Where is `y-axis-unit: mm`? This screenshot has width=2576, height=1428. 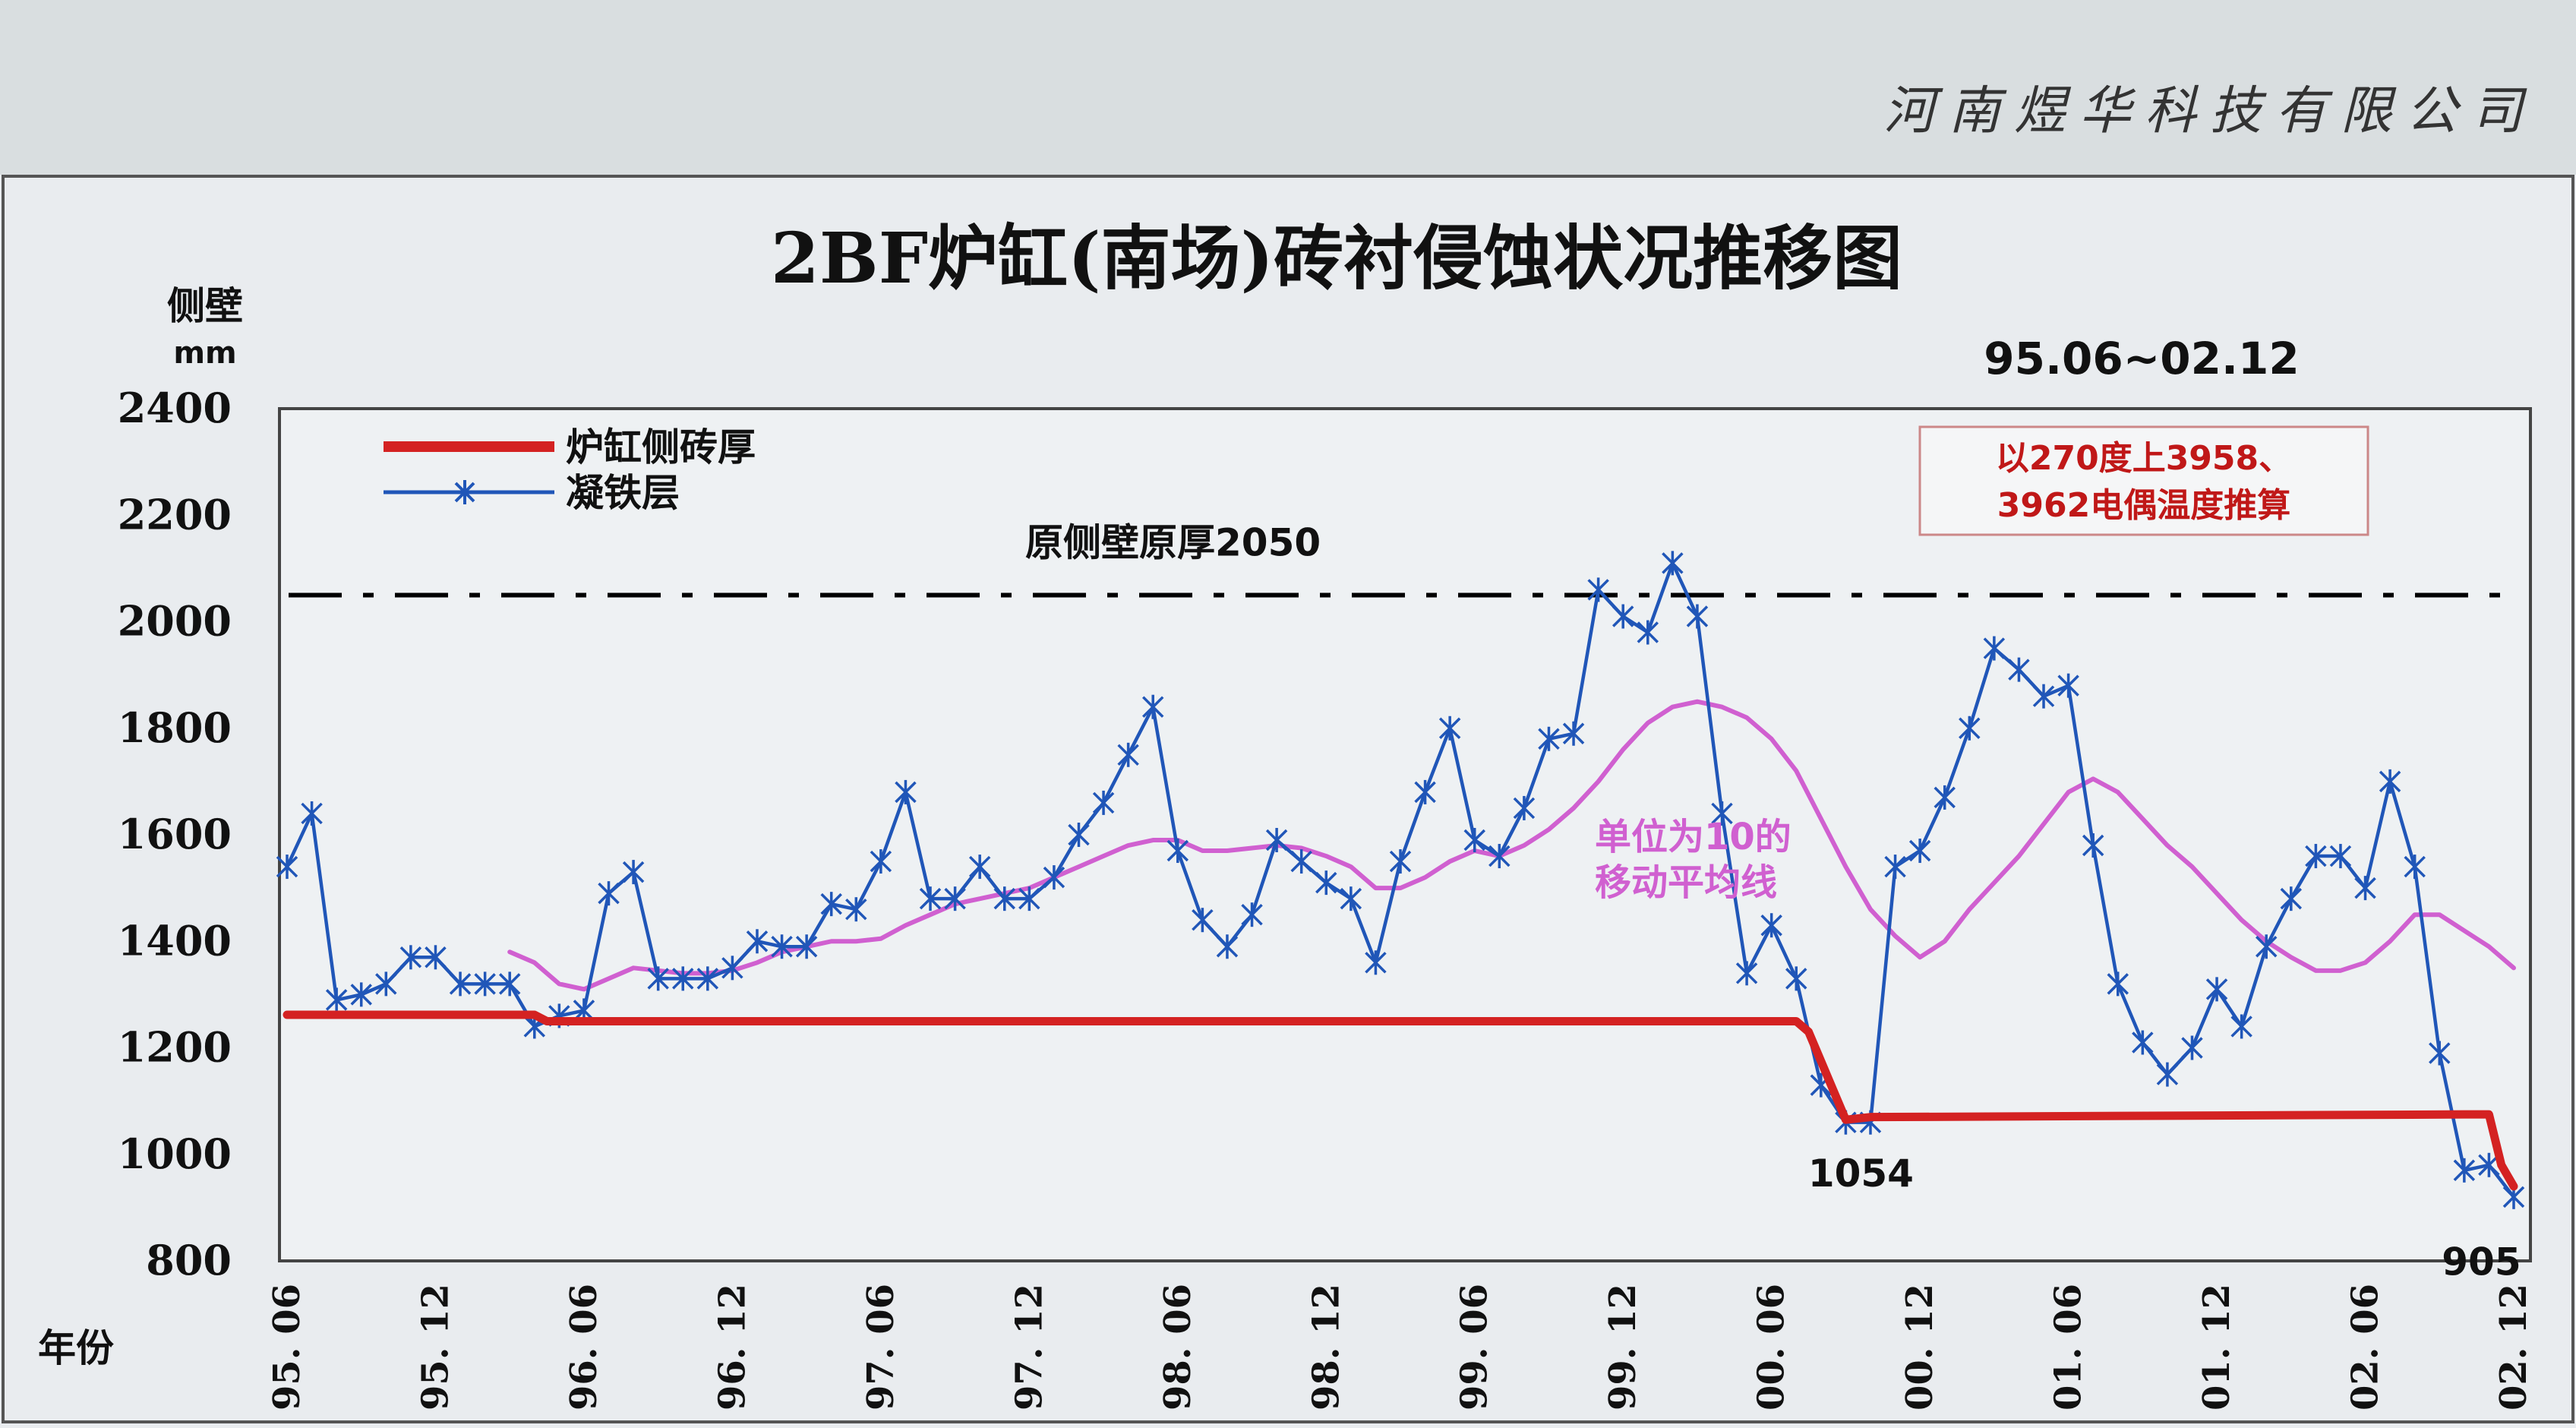 y-axis-unit: mm is located at coordinates (205, 353).